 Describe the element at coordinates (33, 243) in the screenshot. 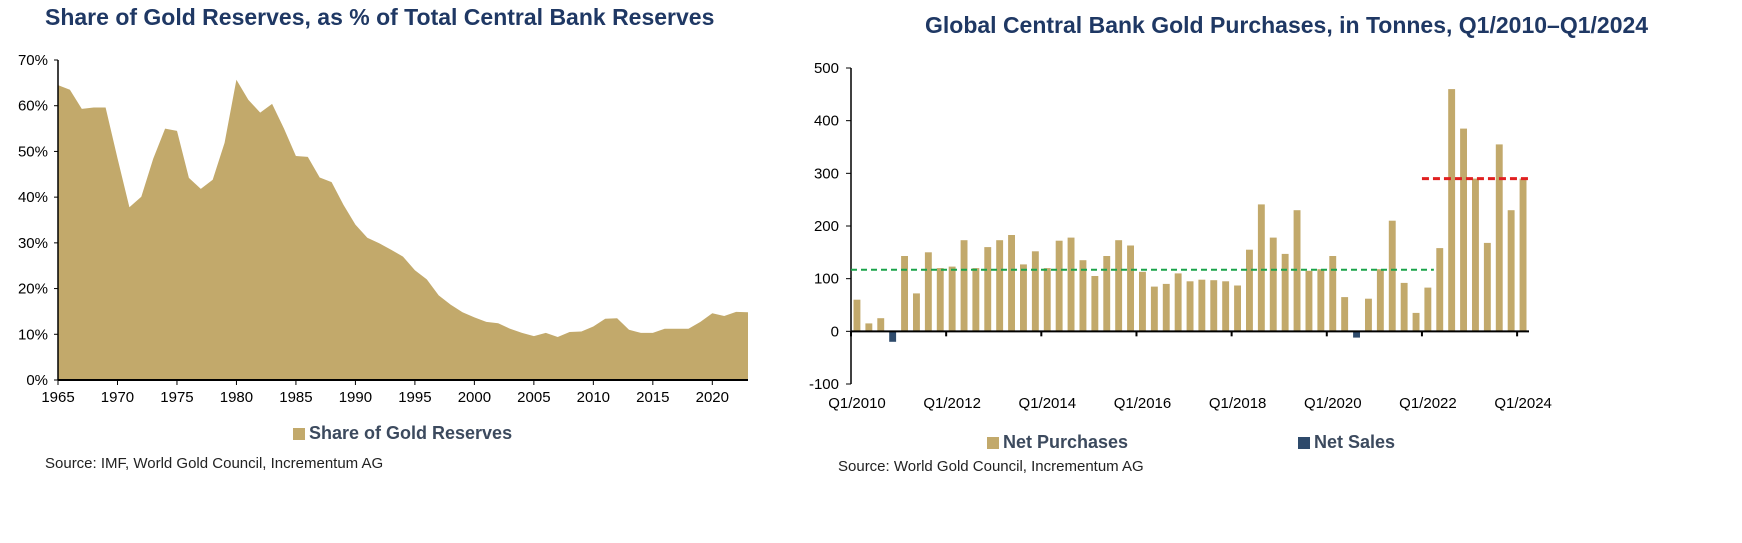

I see `y-tick-label: 30%` at that location.